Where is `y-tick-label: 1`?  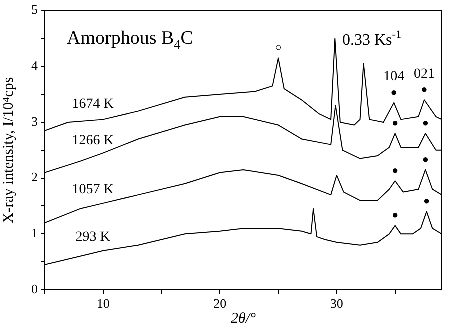
y-tick-label: 1 is located at coordinates (35, 233).